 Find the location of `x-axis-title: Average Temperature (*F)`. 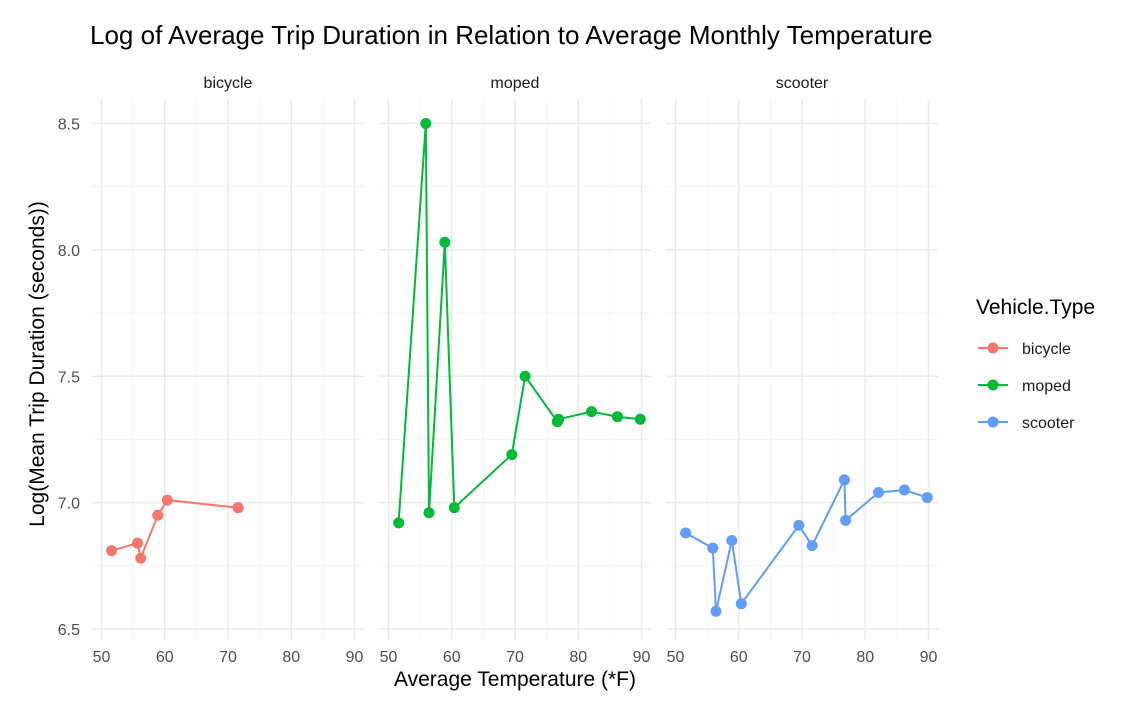

x-axis-title: Average Temperature (*F) is located at coordinates (515, 679).